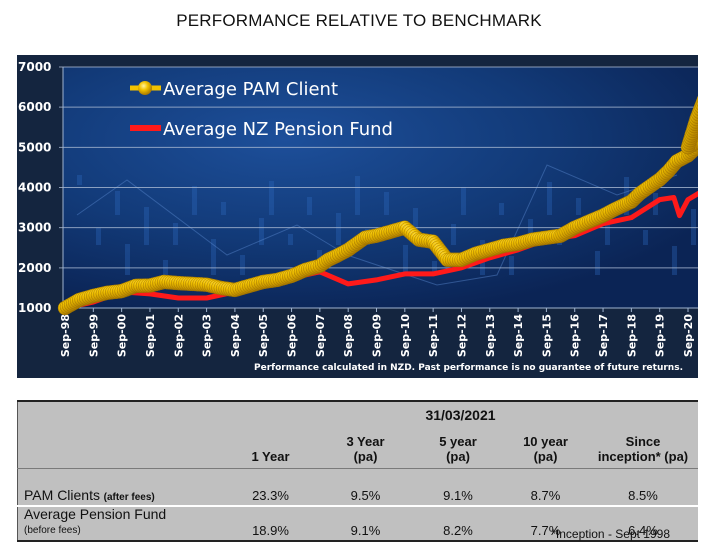  What do you see at coordinates (377, 335) in the screenshot?
I see `x-tick-label: Sep-09` at bounding box center [377, 335].